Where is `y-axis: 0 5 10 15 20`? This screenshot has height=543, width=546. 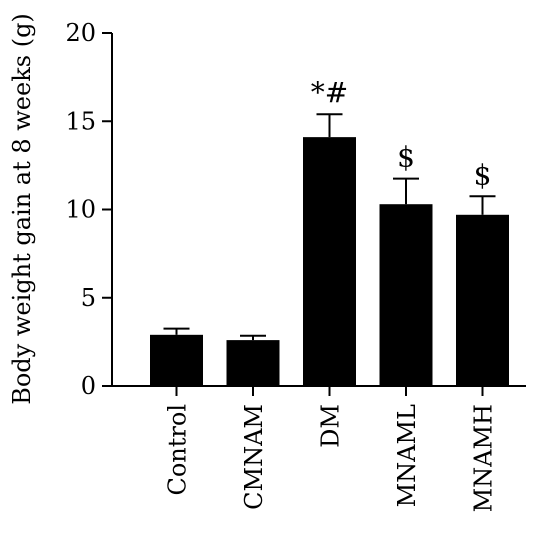
y-axis: 0 5 10 15 20 is located at coordinates (89, 209).